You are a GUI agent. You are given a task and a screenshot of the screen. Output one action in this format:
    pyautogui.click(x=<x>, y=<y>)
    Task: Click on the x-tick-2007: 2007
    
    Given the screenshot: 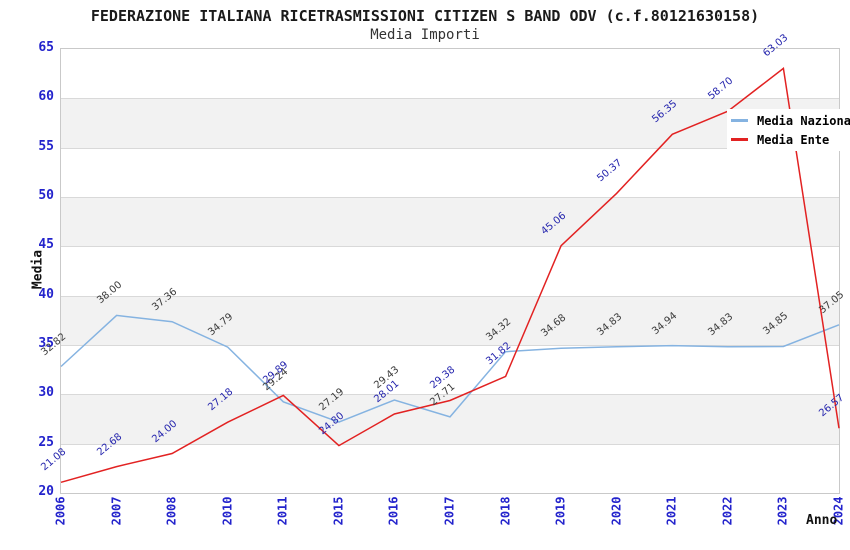 What is the action you would take?
    pyautogui.click(x=116, y=511)
    